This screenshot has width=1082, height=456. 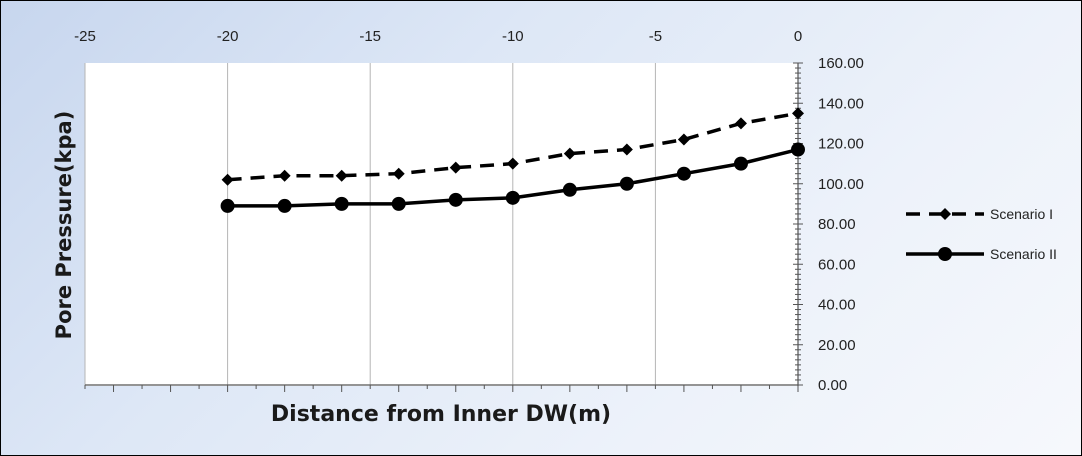 I want to click on x-tick-labels: -25 -20 -15 -10 -5 0, so click(x=438, y=36).